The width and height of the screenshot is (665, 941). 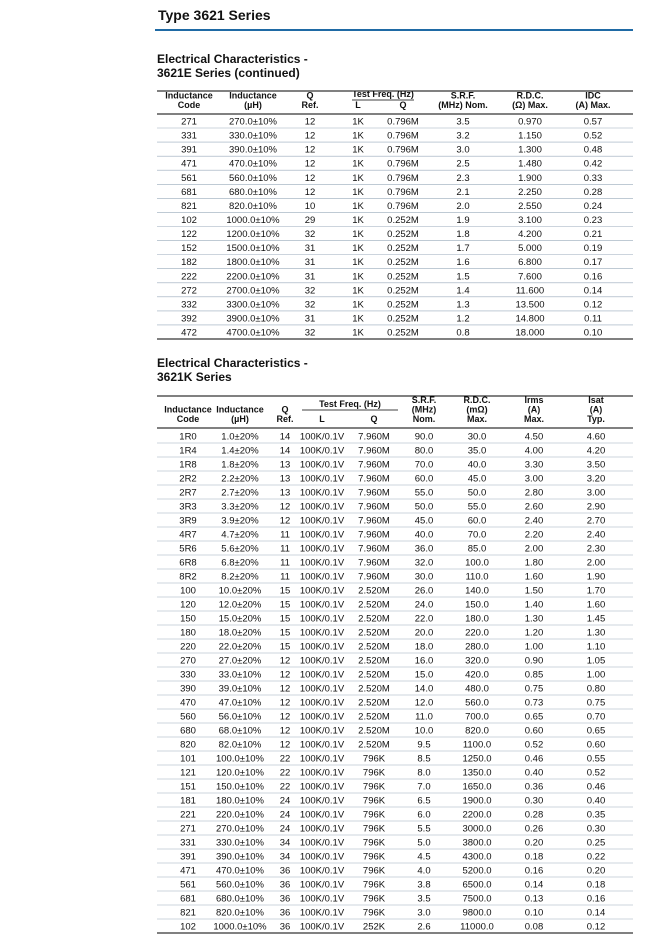 What do you see at coordinates (596, 535) in the screenshot?
I see `table-cell: 2.40` at bounding box center [596, 535].